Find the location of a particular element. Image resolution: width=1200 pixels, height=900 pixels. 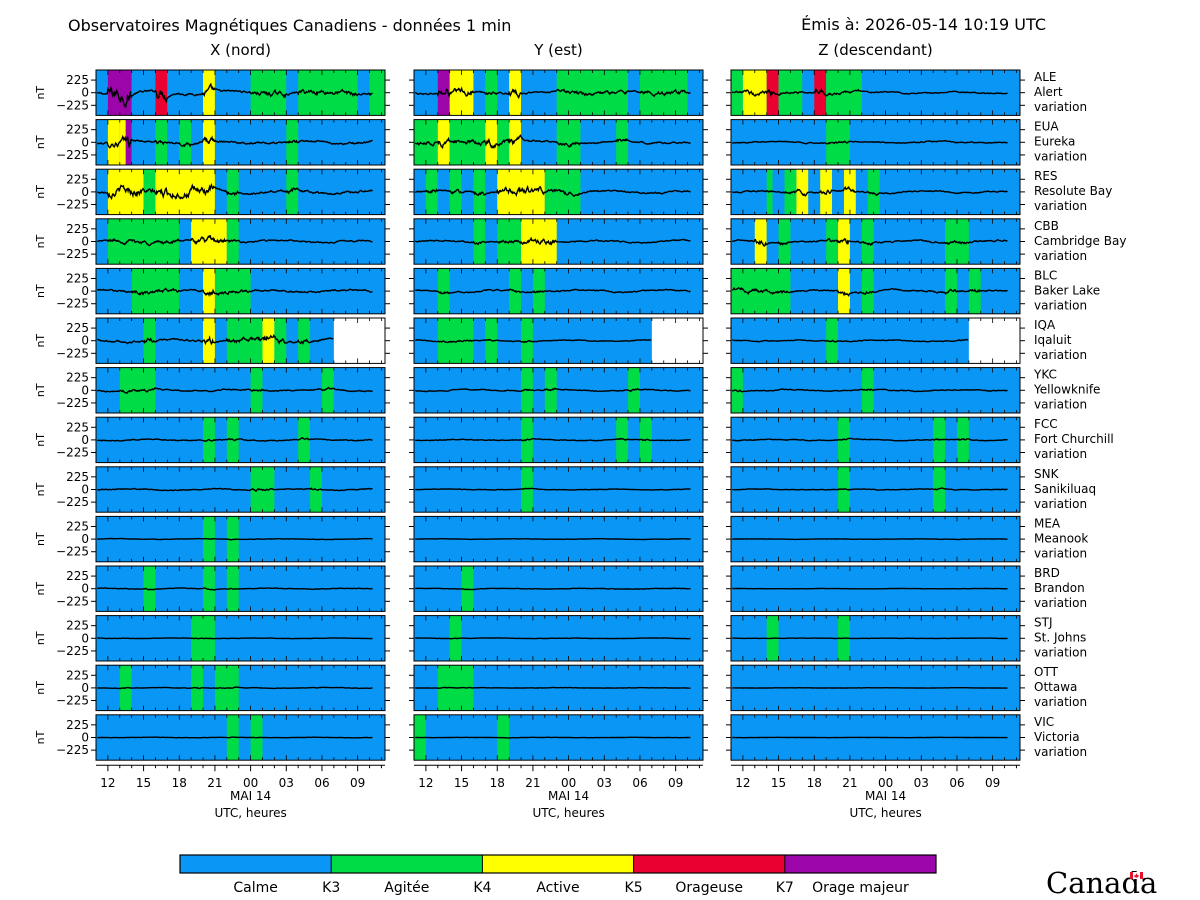

station-code: IQA is located at coordinates (1045, 325).